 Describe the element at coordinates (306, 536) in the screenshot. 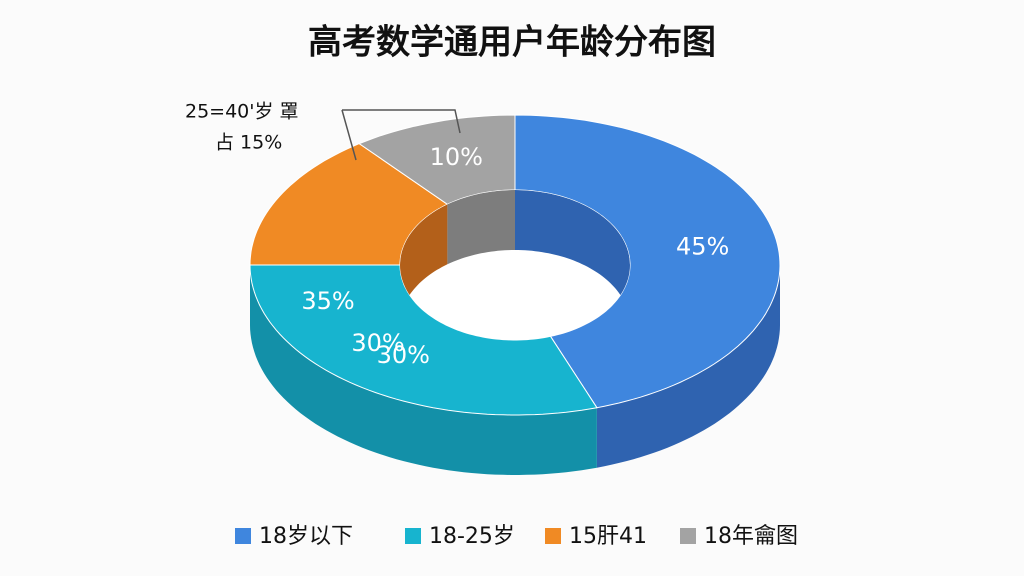

I see `legend-label: 18岁以下` at that location.